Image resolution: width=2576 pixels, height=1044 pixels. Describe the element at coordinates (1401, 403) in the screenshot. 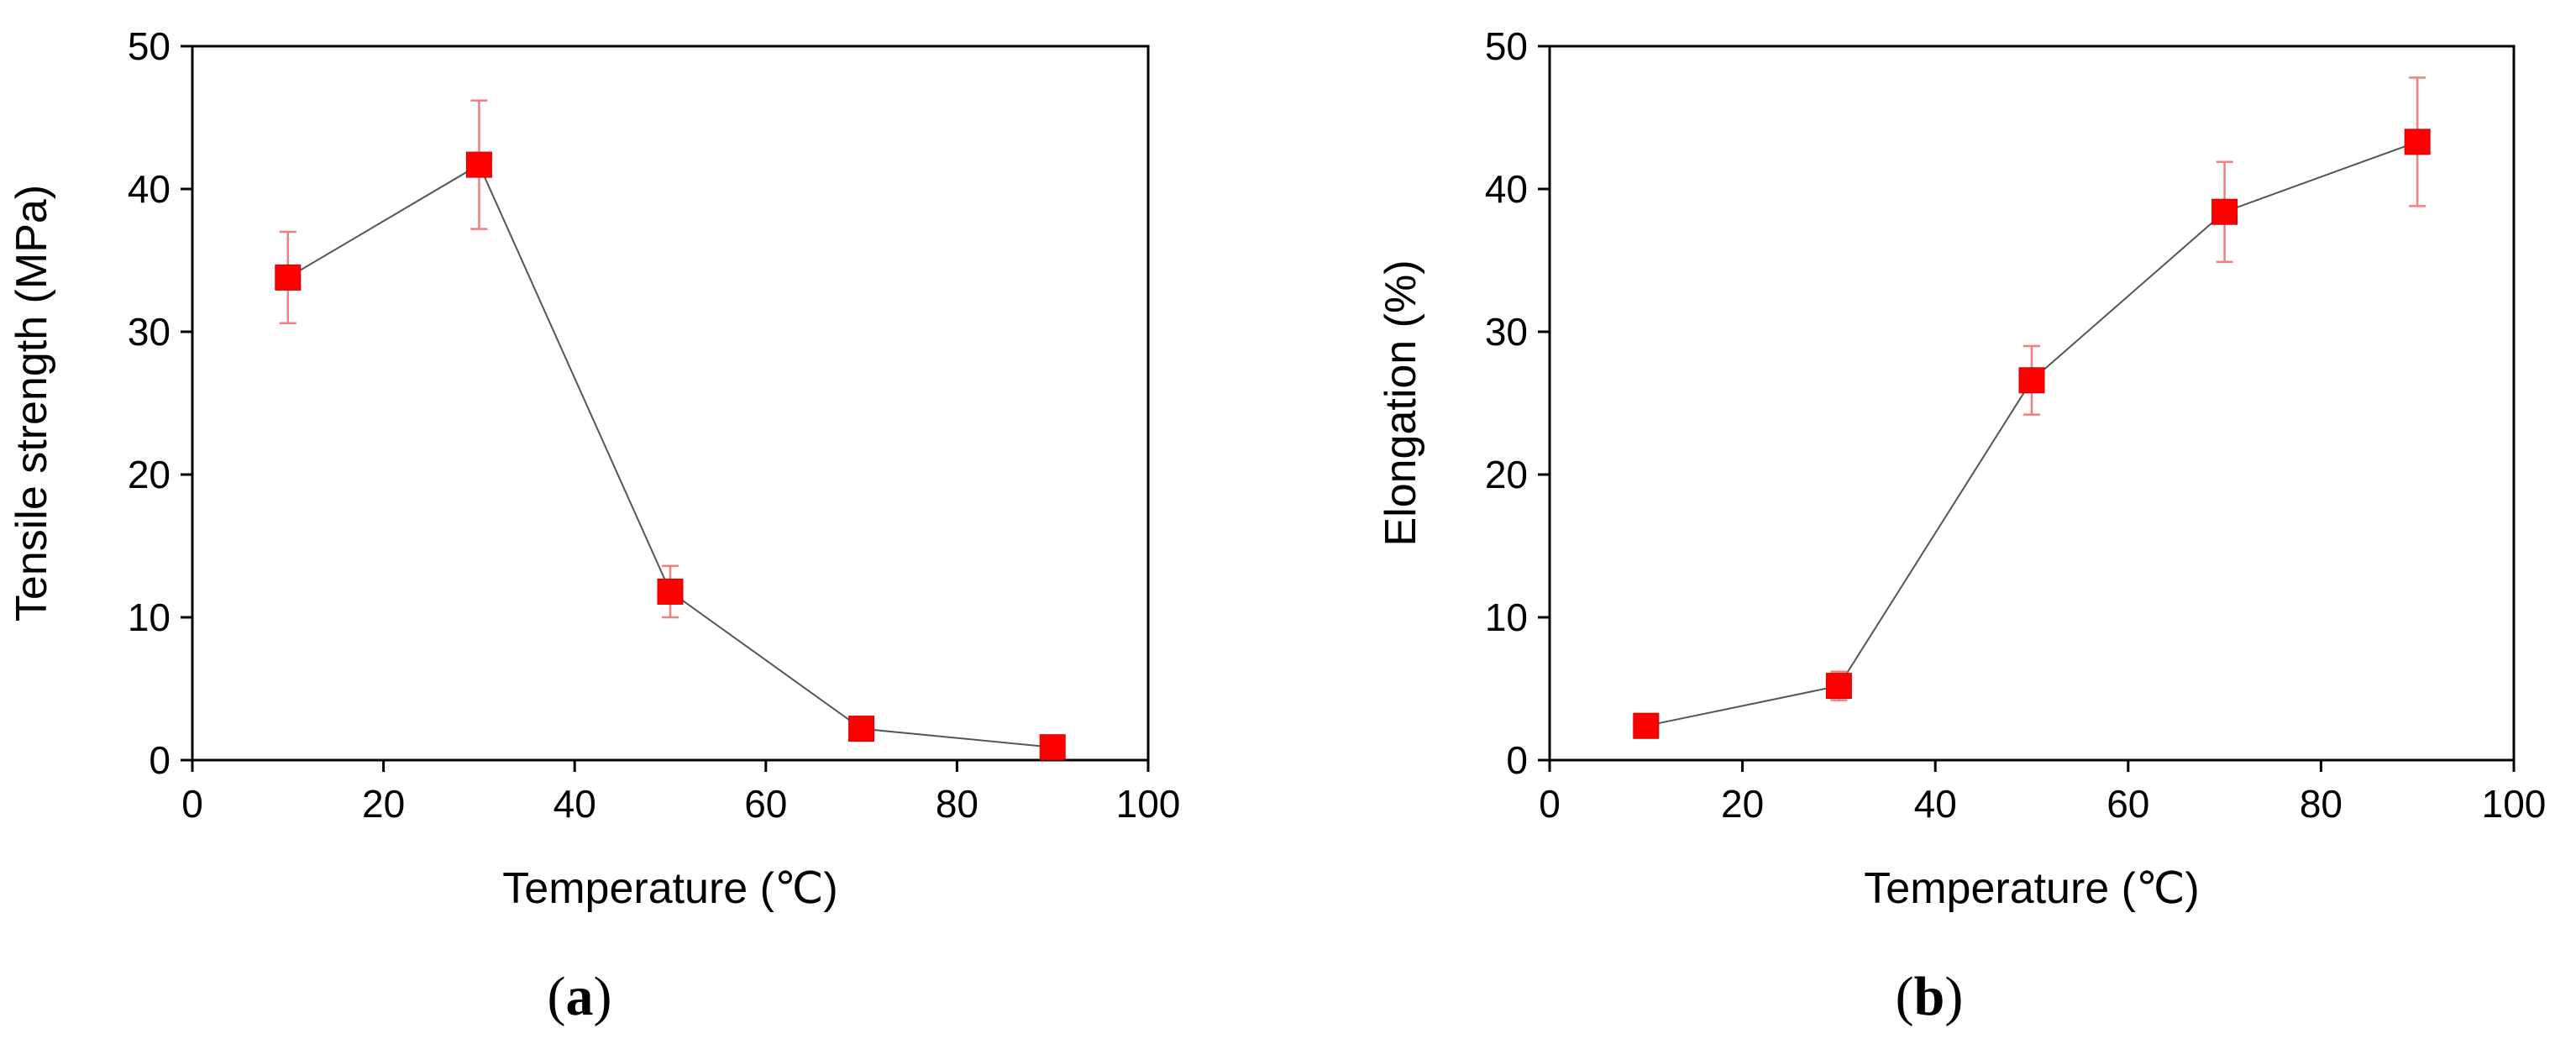

I see `y-axis-title: Elongation (%)` at that location.